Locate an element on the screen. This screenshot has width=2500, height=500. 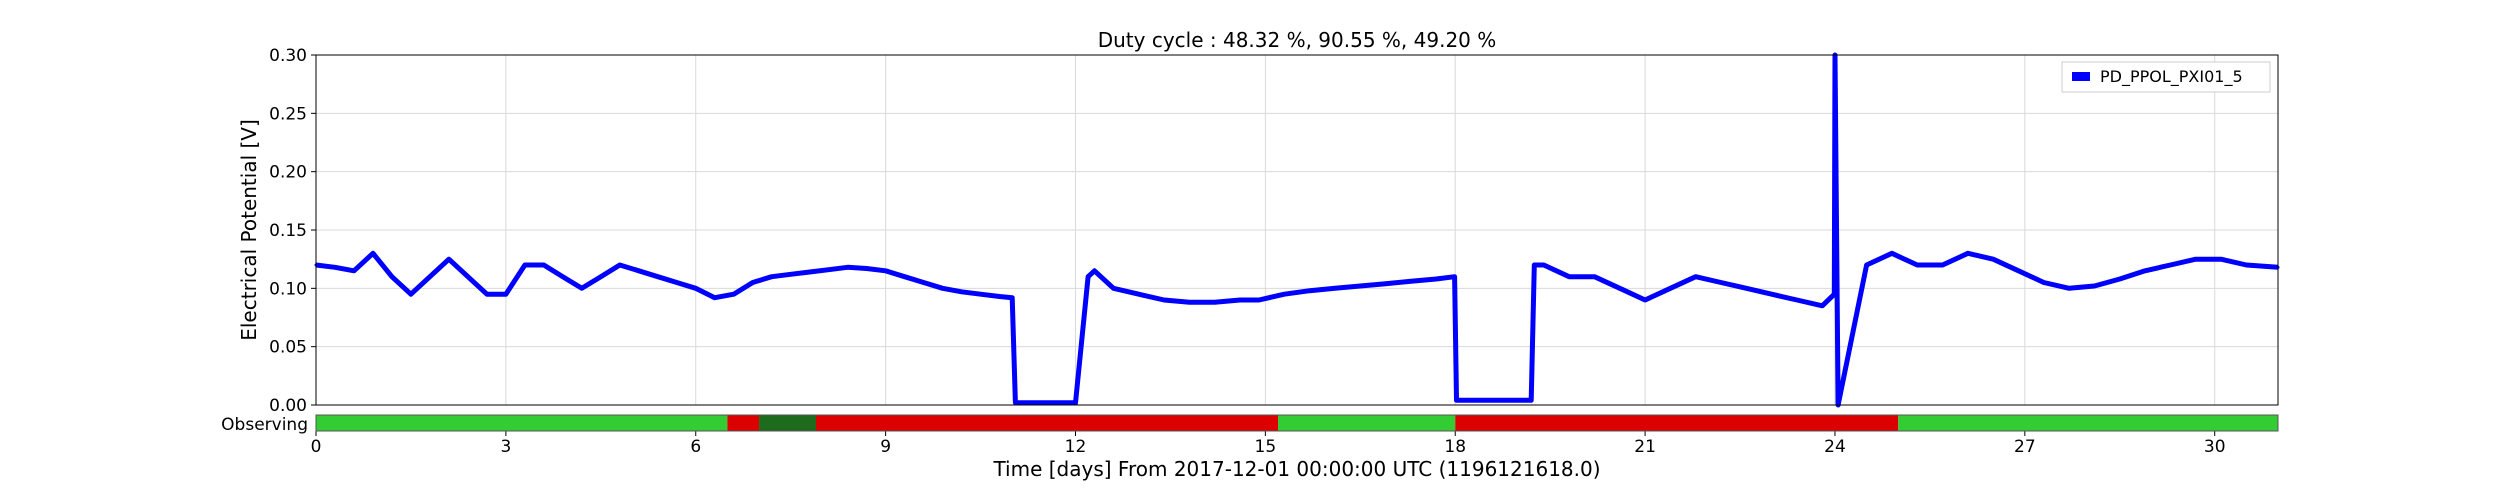
y-tick-label: 0.00 is located at coordinates (288, 406).